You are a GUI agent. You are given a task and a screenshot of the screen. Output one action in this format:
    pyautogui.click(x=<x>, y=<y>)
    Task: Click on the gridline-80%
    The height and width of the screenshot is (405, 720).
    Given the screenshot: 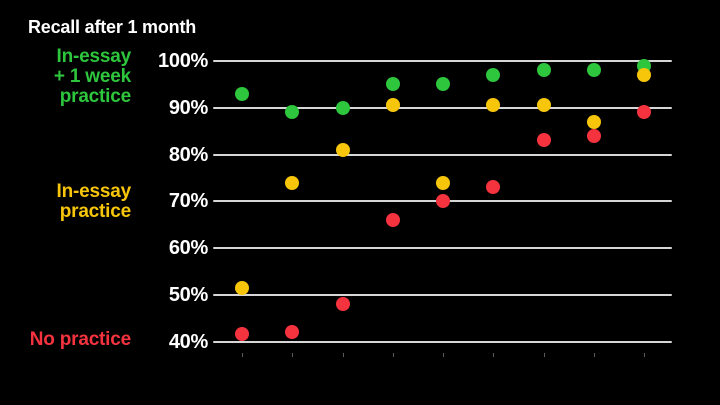 What is the action you would take?
    pyautogui.click(x=442, y=154)
    